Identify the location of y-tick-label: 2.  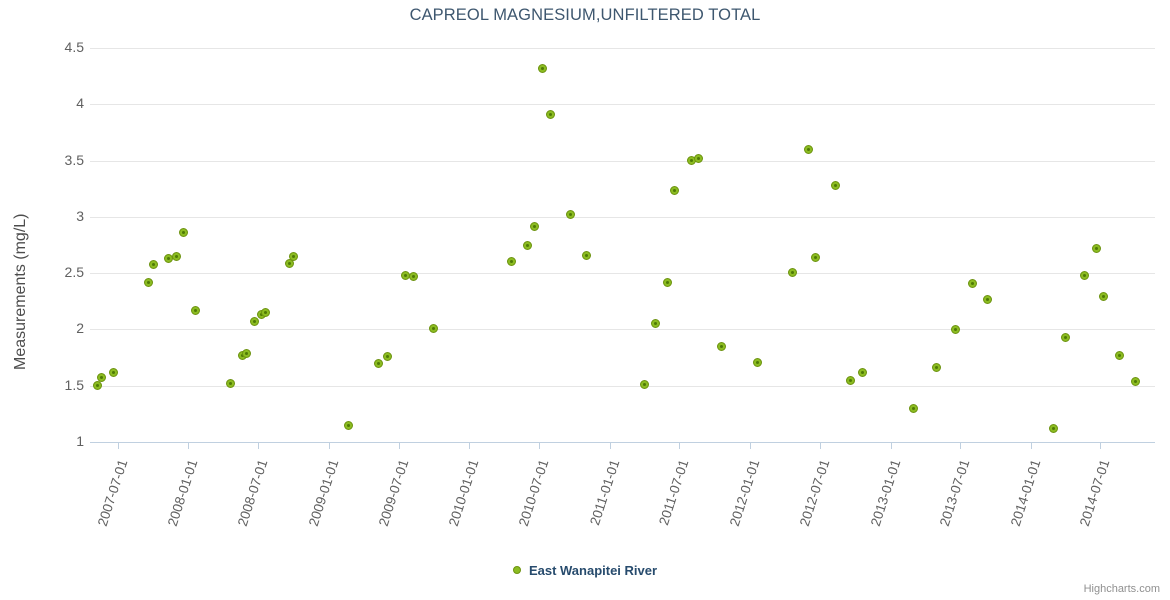
(80, 328).